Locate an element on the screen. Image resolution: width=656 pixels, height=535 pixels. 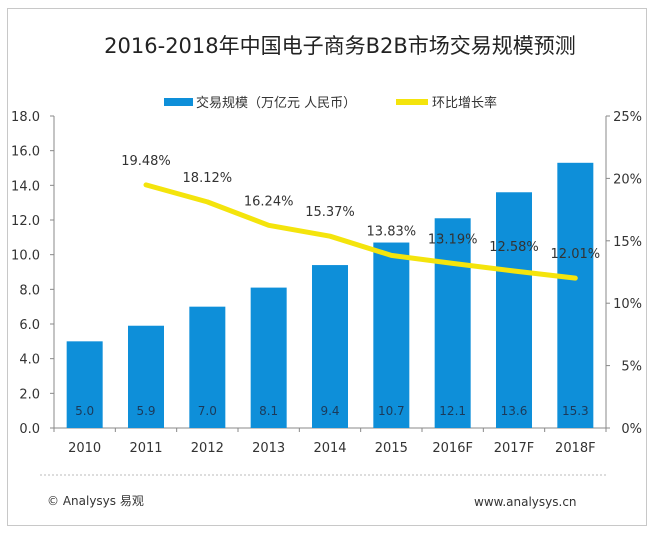
source-url: www.analysys.cn is located at coordinates (525, 502).